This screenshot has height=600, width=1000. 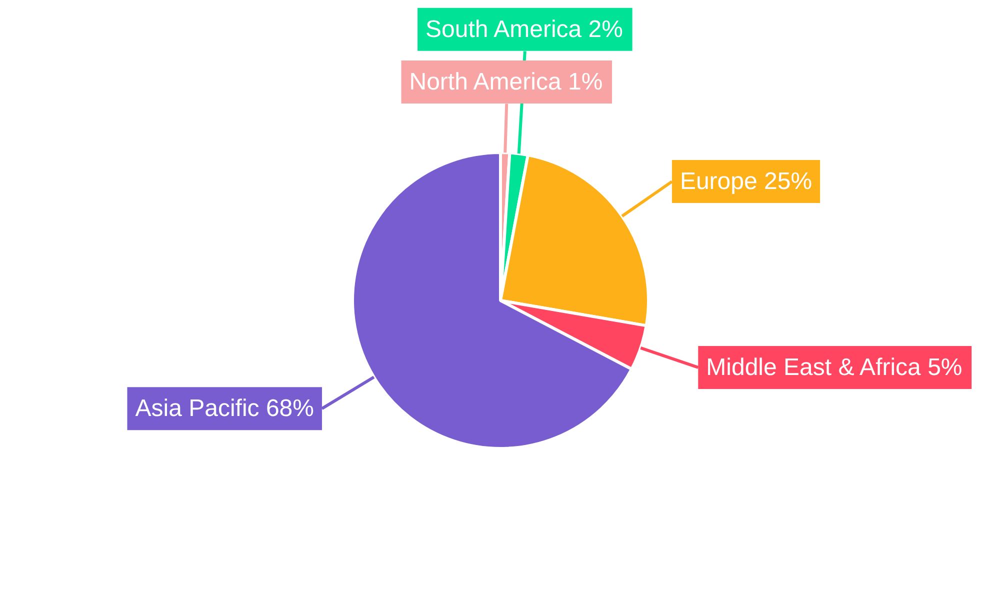 What do you see at coordinates (524, 29) in the screenshot?
I see `slice-label: South America 2%` at bounding box center [524, 29].